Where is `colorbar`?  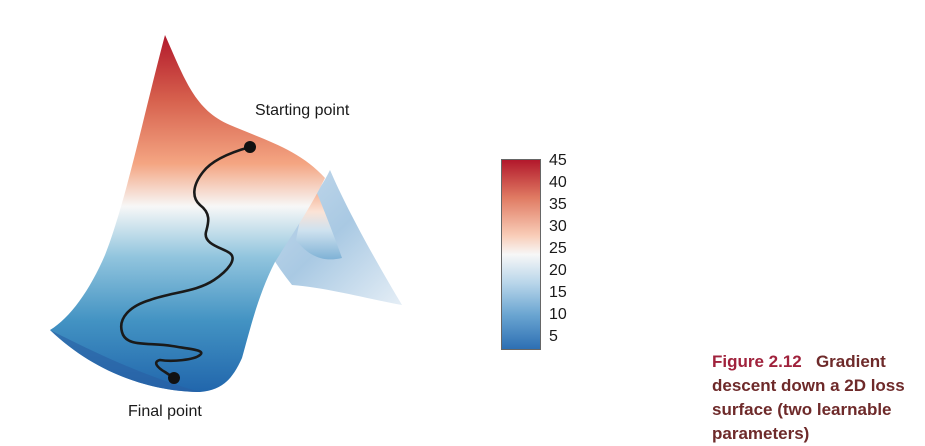 colorbar is located at coordinates (521, 254).